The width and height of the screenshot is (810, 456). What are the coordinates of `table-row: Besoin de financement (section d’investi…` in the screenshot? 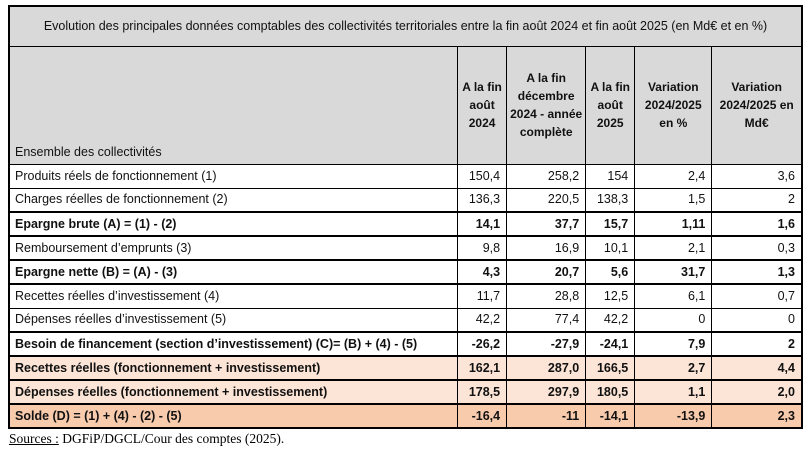 It's located at (405, 344).